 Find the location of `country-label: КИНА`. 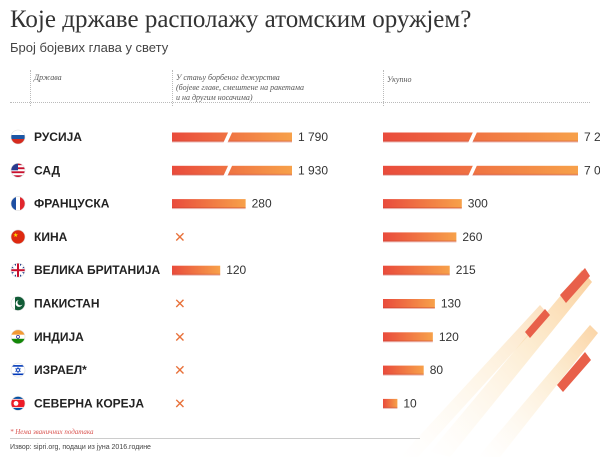

country-label: КИНА is located at coordinates (51, 237).